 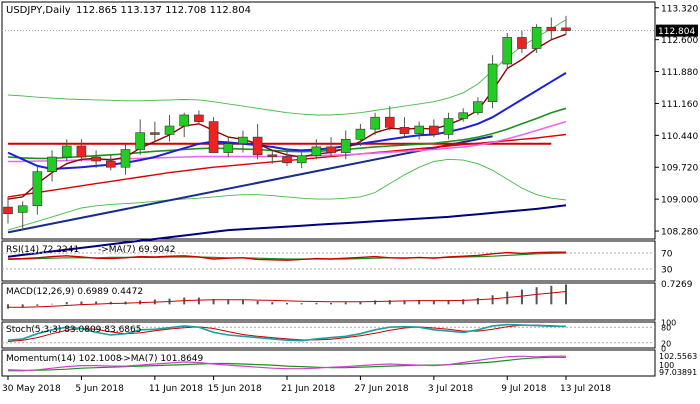 I want to click on macd-signal-line, so click(x=287, y=299).